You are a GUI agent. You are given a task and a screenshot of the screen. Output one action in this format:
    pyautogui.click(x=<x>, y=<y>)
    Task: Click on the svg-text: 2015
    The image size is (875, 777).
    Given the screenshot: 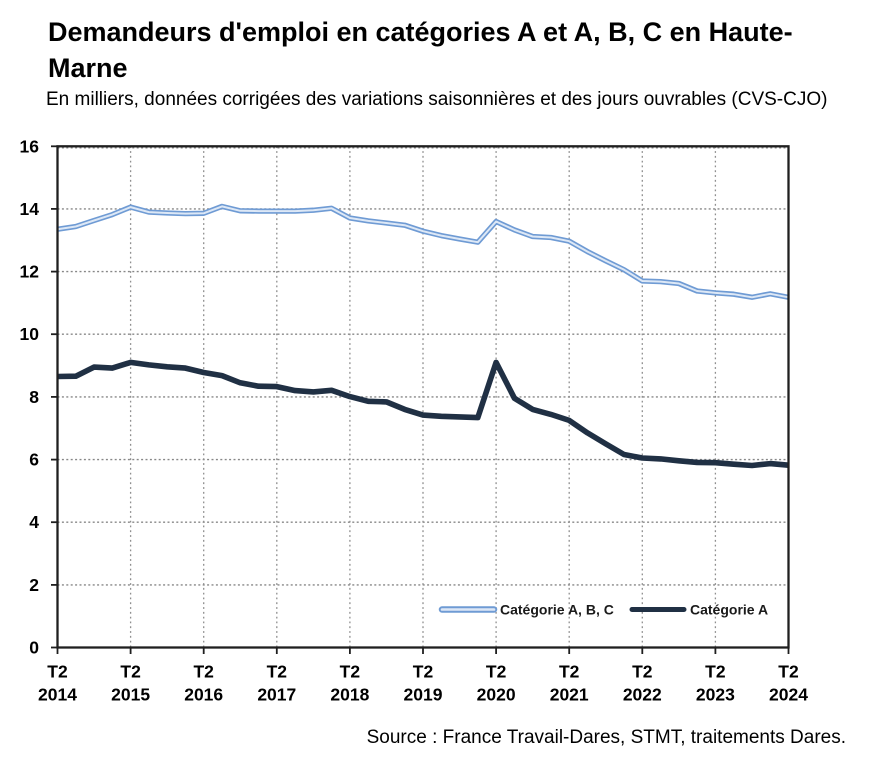 What is the action you would take?
    pyautogui.click(x=130, y=695)
    